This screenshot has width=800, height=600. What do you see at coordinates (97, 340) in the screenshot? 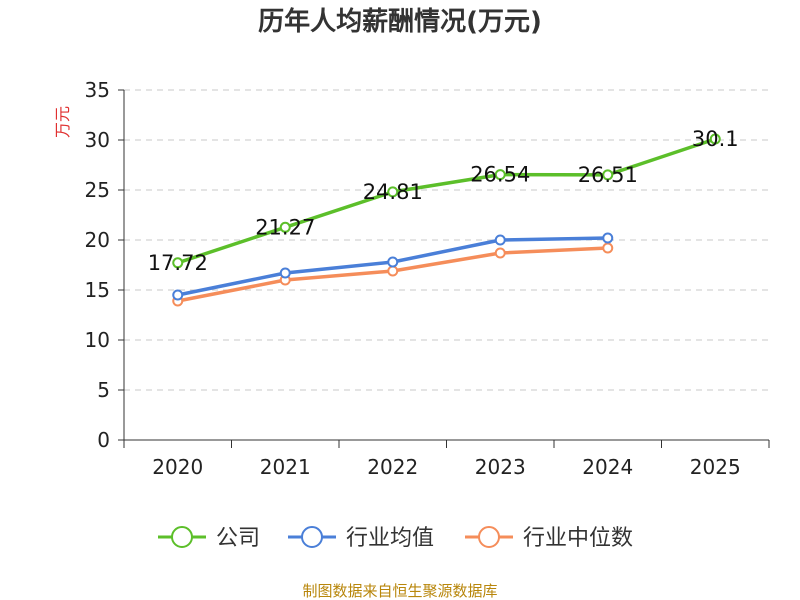
I see `y-tick-label: 10` at bounding box center [97, 340].